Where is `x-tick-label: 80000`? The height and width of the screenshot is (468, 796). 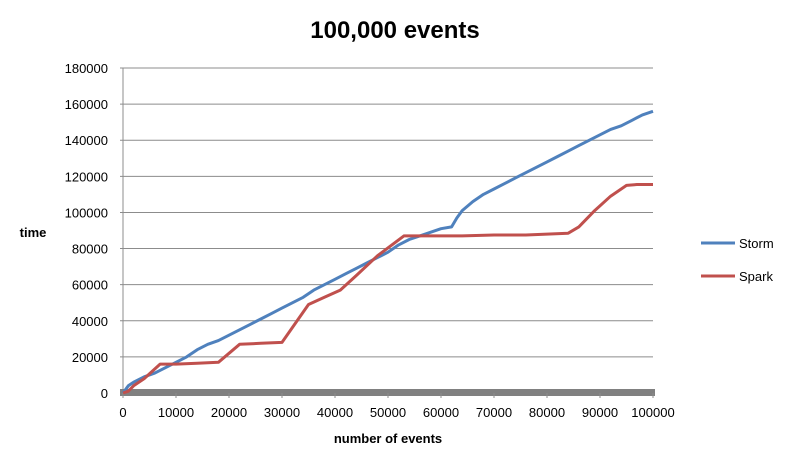 x-tick-label: 80000 is located at coordinates (547, 412).